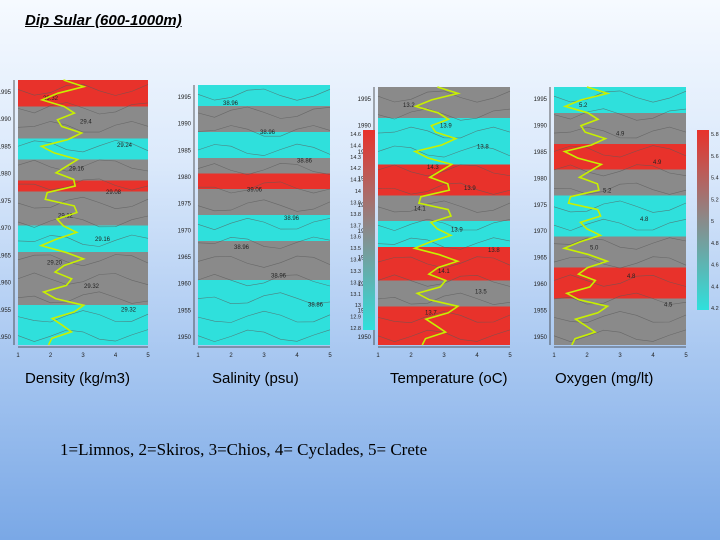 This screenshot has width=720, height=540. Describe the element at coordinates (715, 309) in the screenshot. I see `oxygen-scale-label: 4.2` at that location.